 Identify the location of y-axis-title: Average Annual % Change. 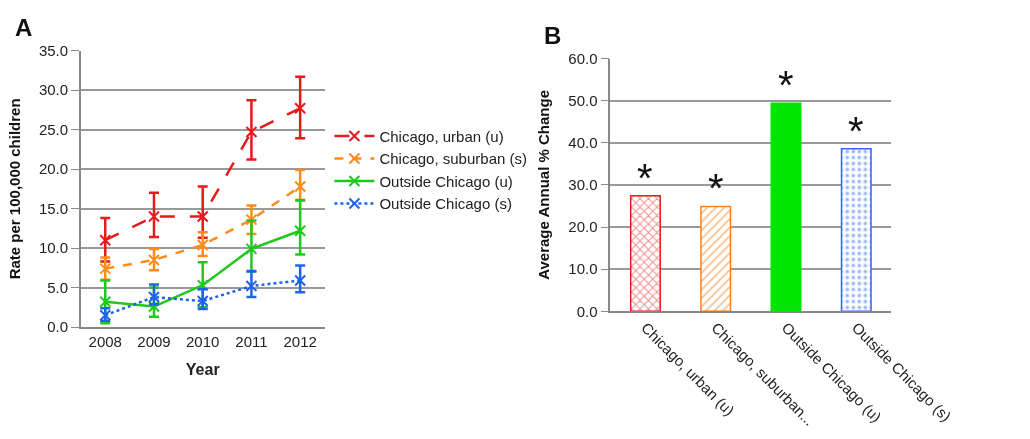
(544, 185).